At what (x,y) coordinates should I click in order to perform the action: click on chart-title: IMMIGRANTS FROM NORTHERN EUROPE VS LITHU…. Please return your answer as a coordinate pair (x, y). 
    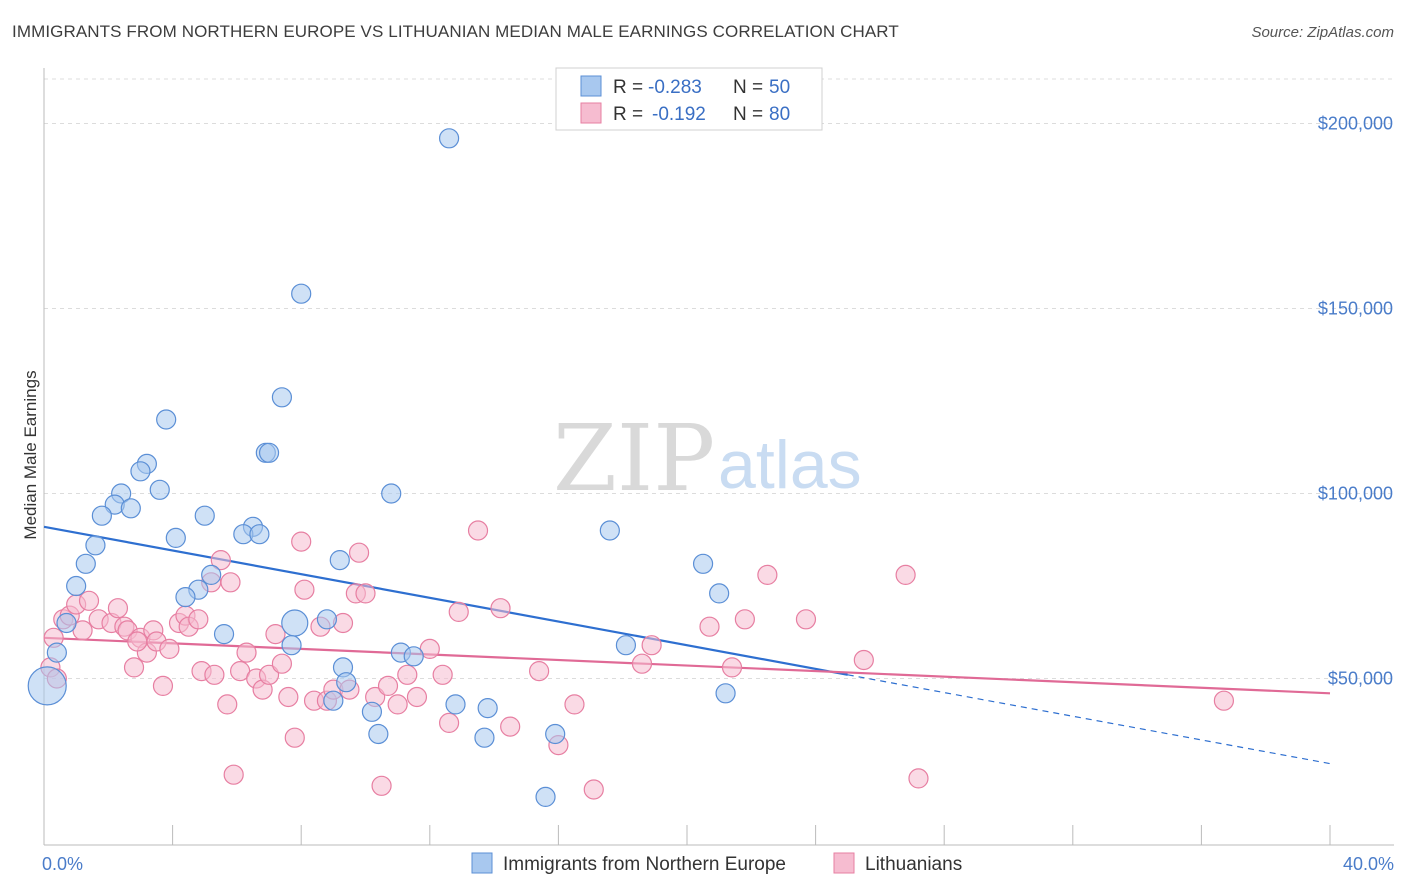
    Looking at the image, I should click on (455, 31).